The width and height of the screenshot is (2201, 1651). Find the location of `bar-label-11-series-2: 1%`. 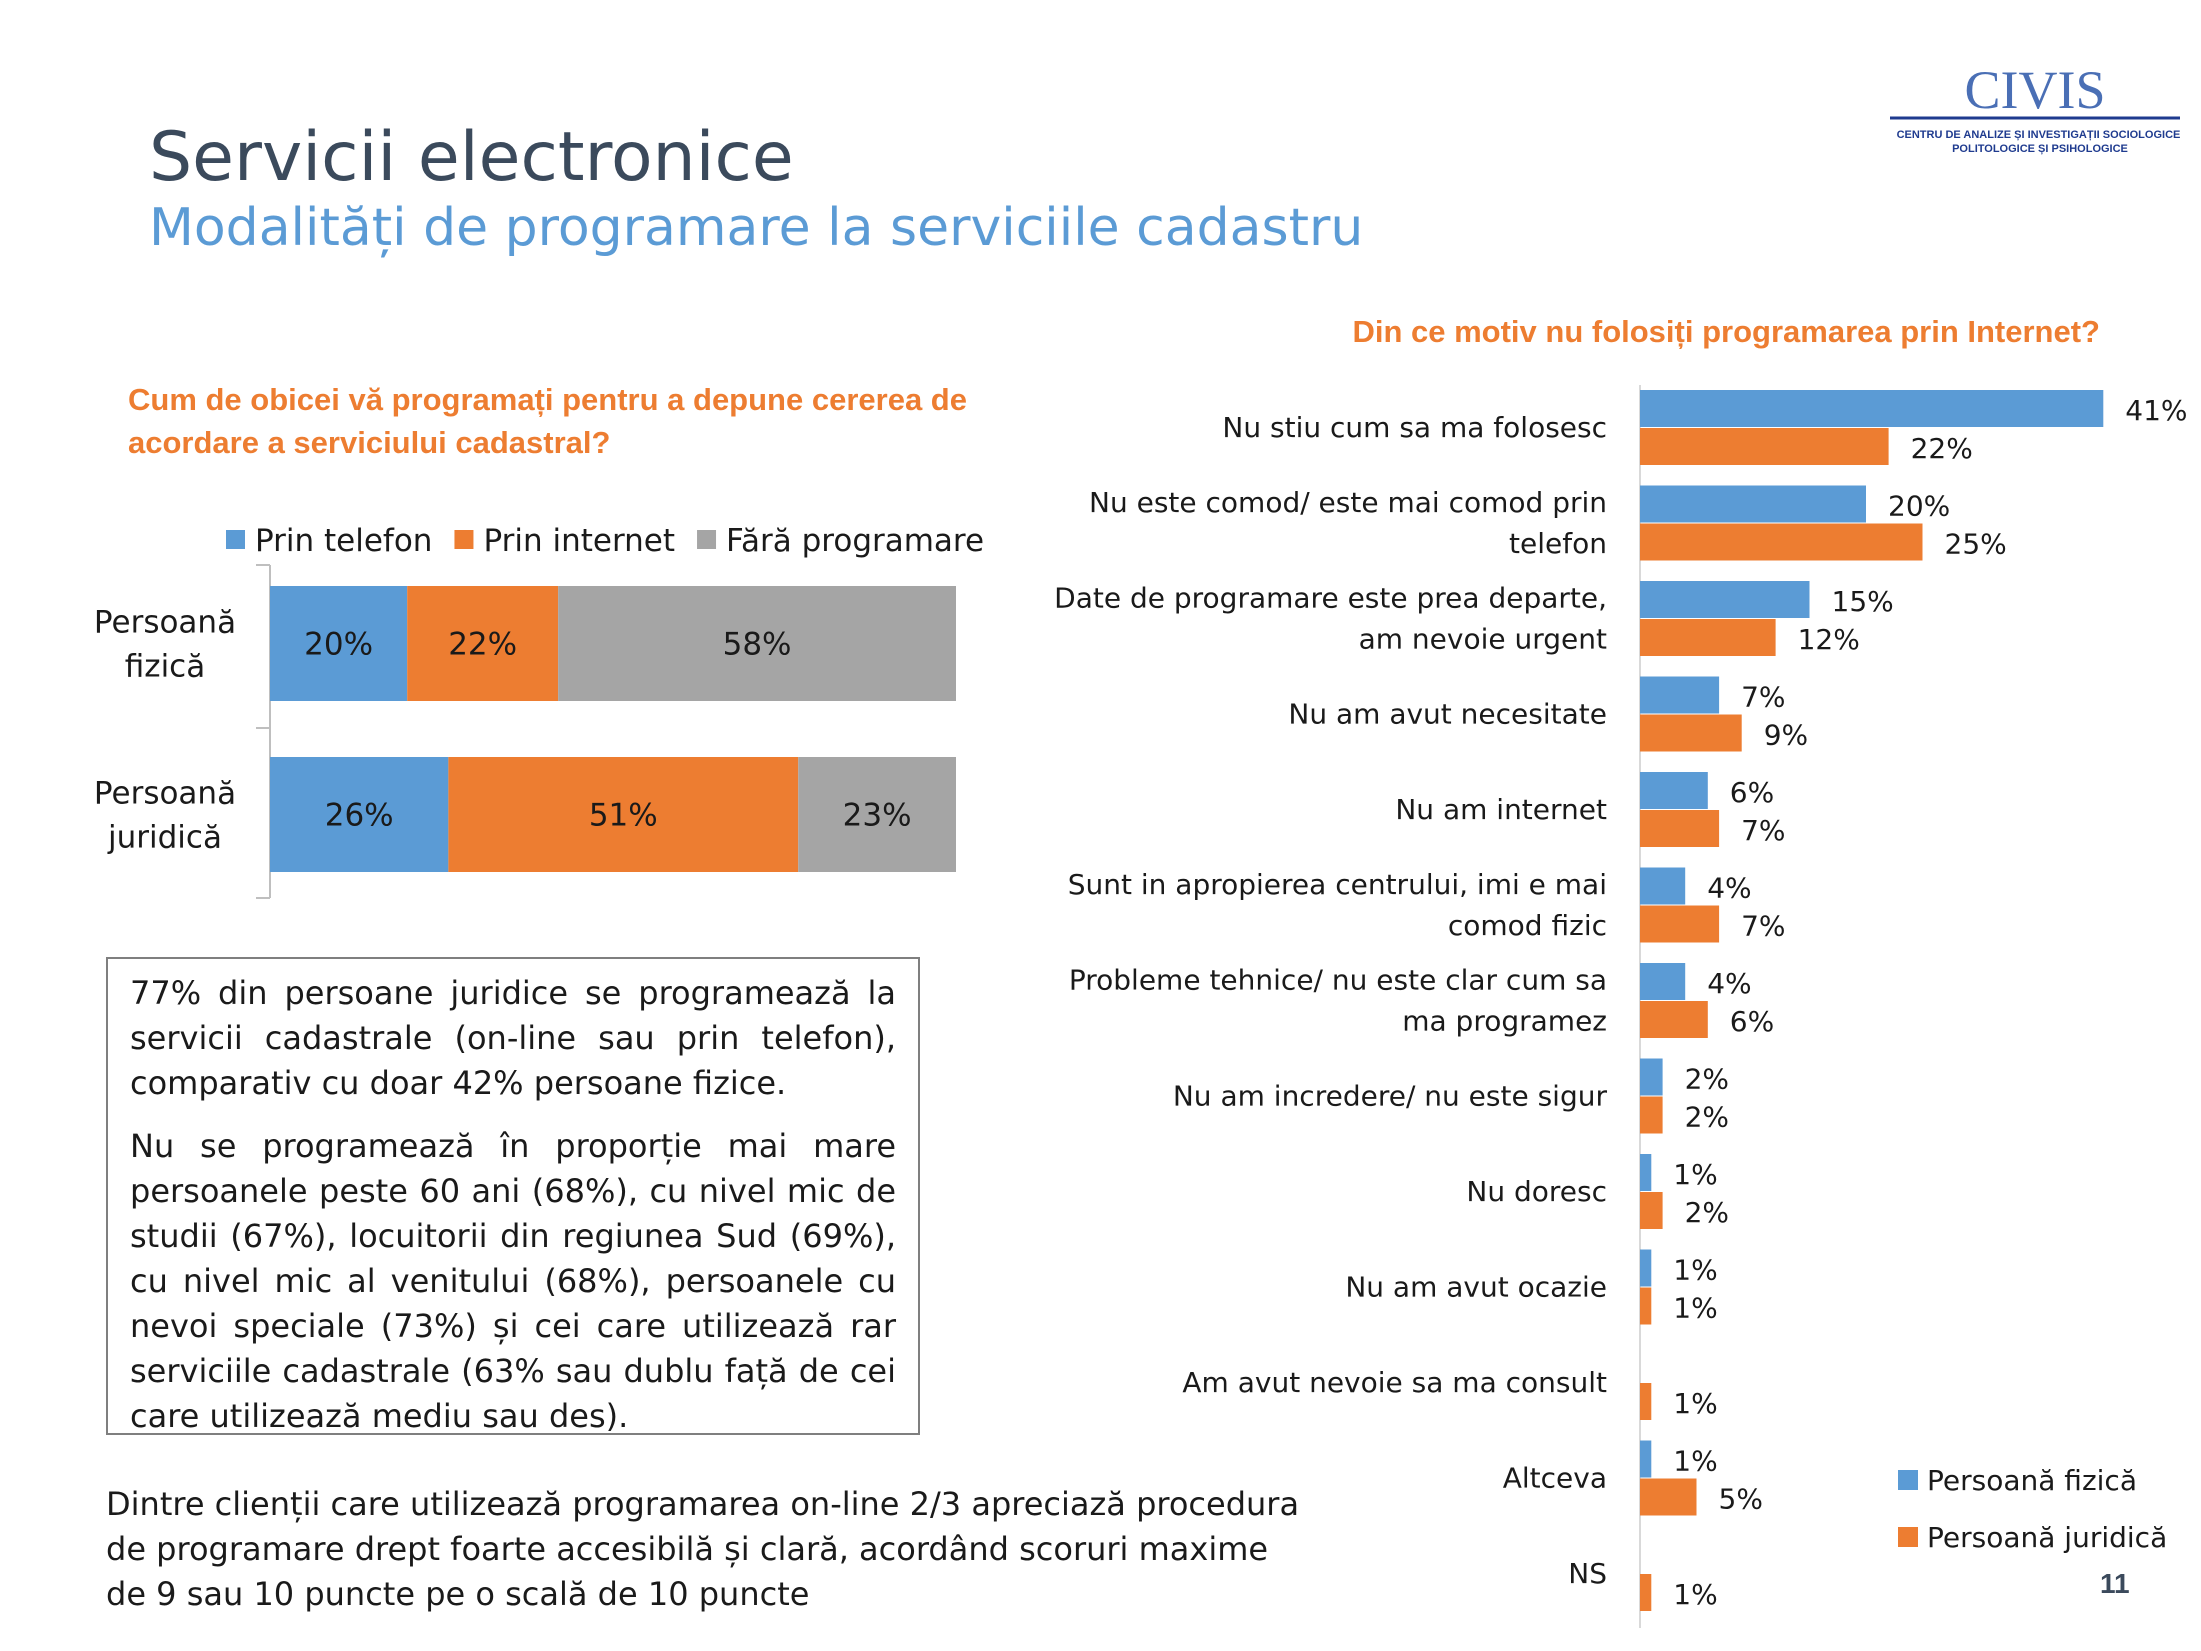

bar-label-11-series-2: 1% is located at coordinates (1695, 1403).